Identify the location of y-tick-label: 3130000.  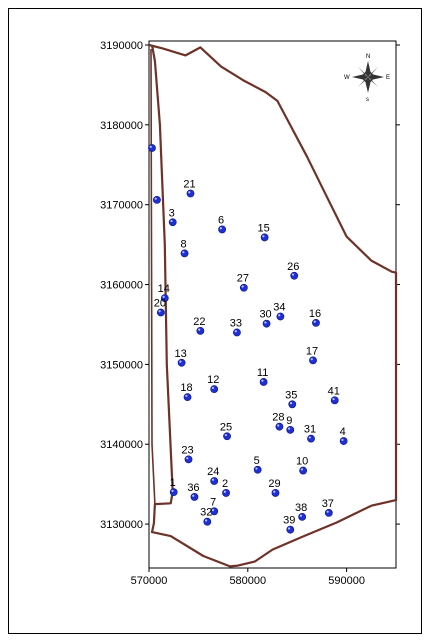
(121, 525).